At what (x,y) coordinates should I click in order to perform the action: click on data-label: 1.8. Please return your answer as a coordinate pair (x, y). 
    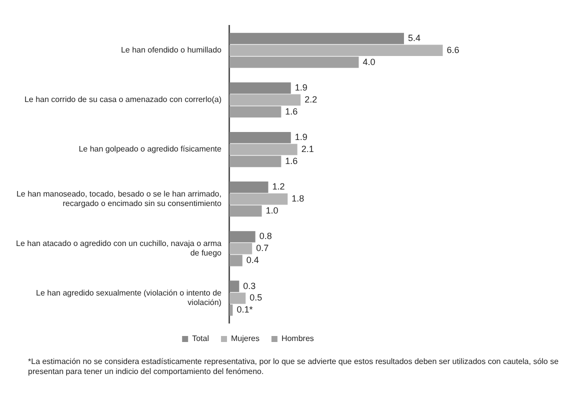
    Looking at the image, I should click on (298, 199).